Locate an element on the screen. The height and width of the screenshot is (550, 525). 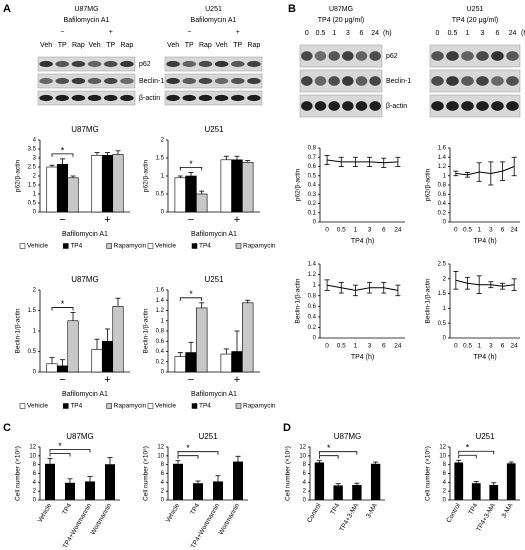
legend-label: TP4 is located at coordinates (205, 406).